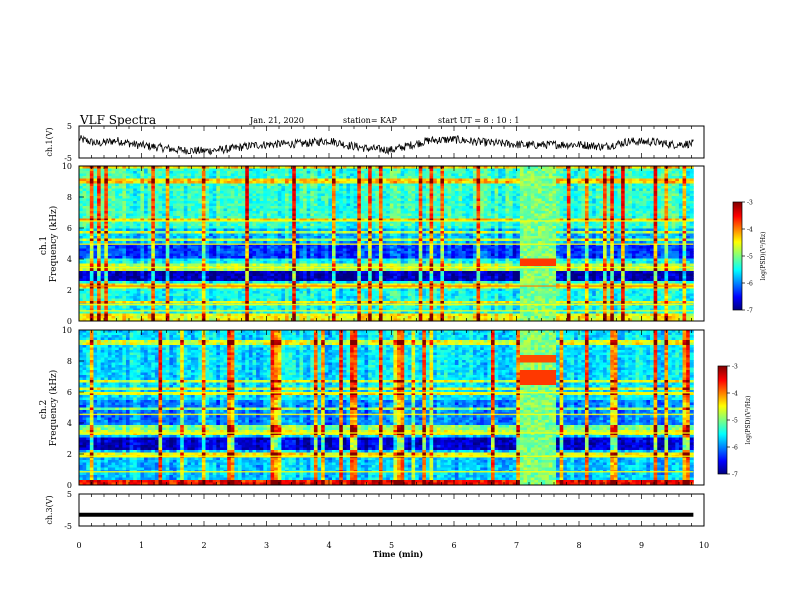 The height and width of the screenshot is (612, 792). Describe the element at coordinates (578, 545) in the screenshot. I see `x-tick-label: 8` at that location.